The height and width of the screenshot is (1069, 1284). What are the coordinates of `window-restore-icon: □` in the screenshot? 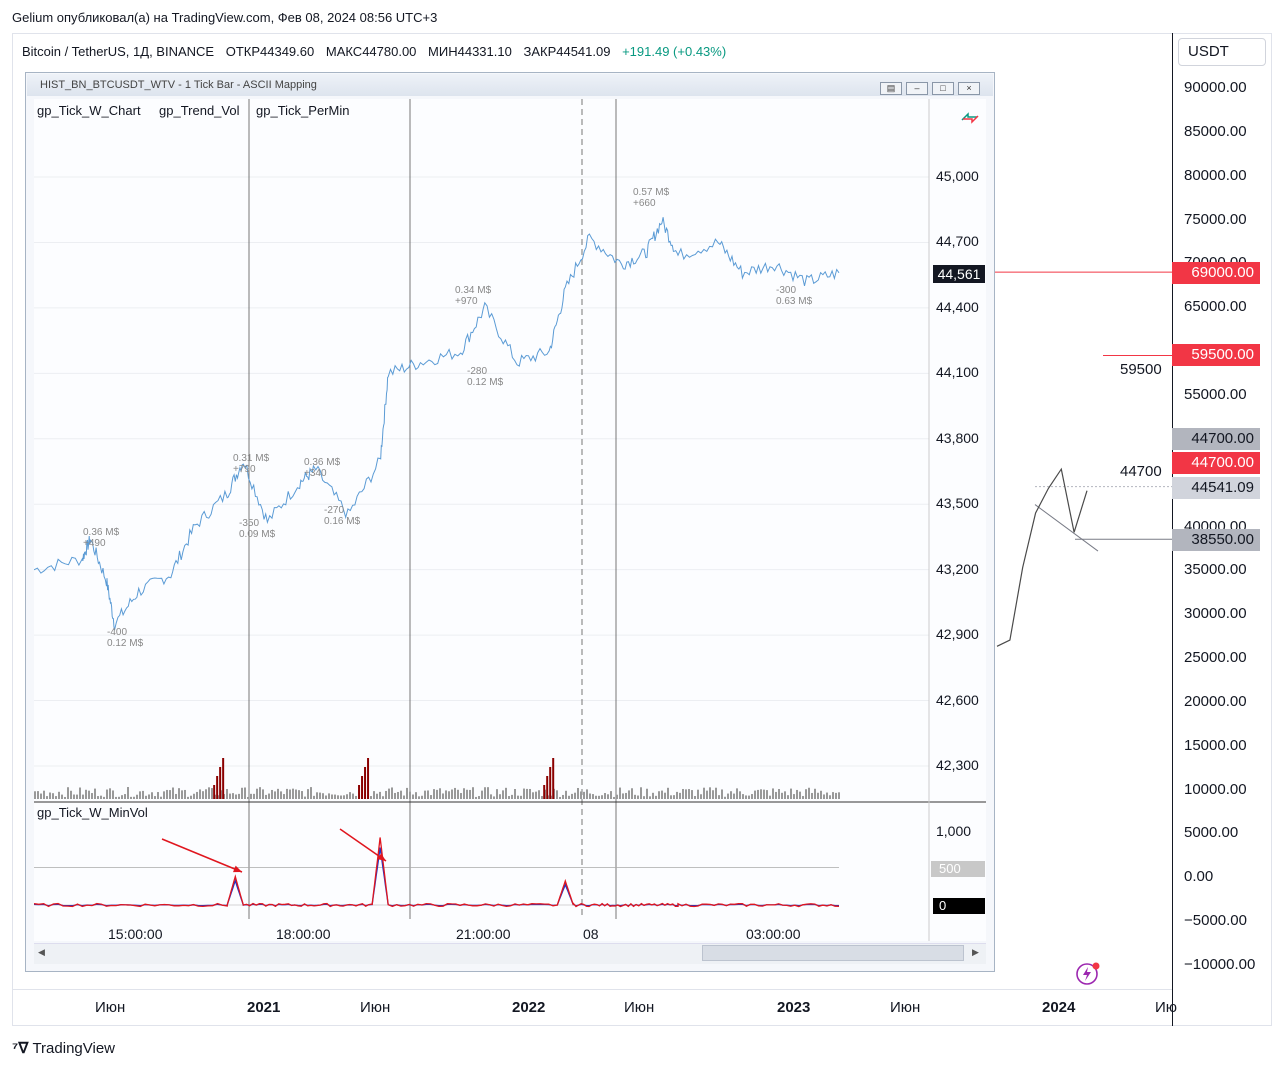 It's located at (943, 88).